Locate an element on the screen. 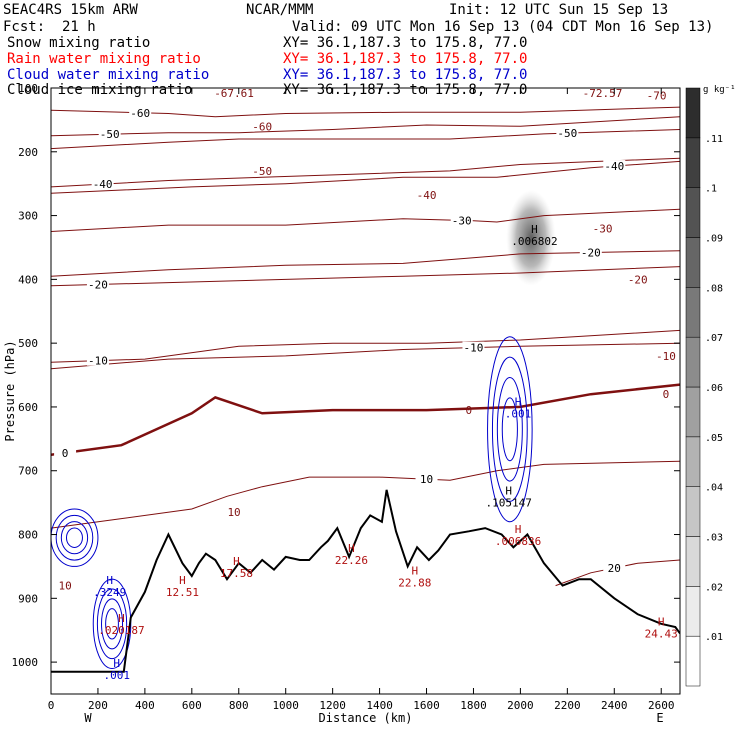  contour-label: -60 is located at coordinates (140, 113).